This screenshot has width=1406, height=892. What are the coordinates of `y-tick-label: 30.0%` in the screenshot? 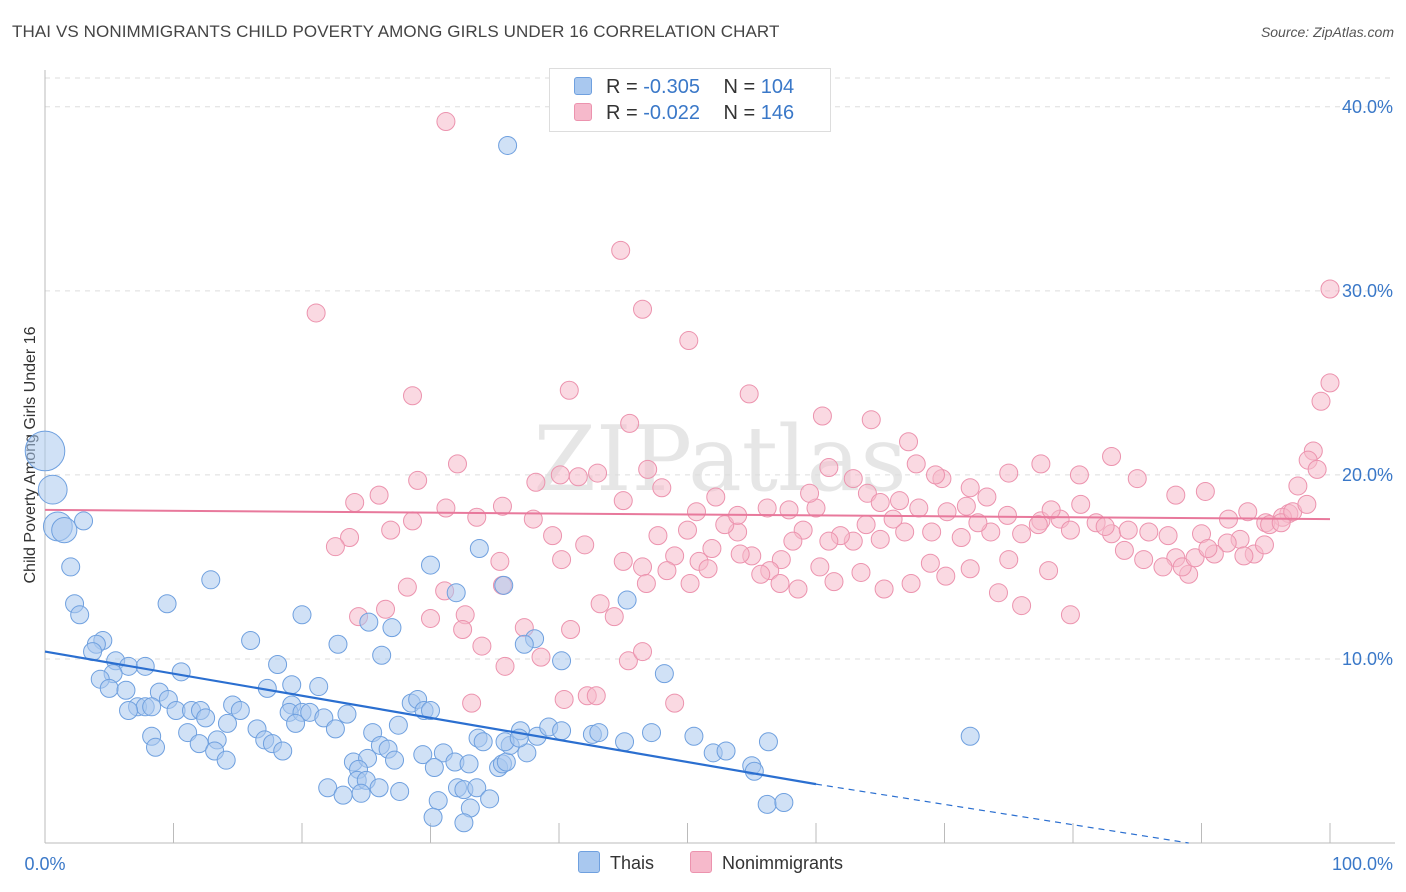 It's located at (1367, 291).